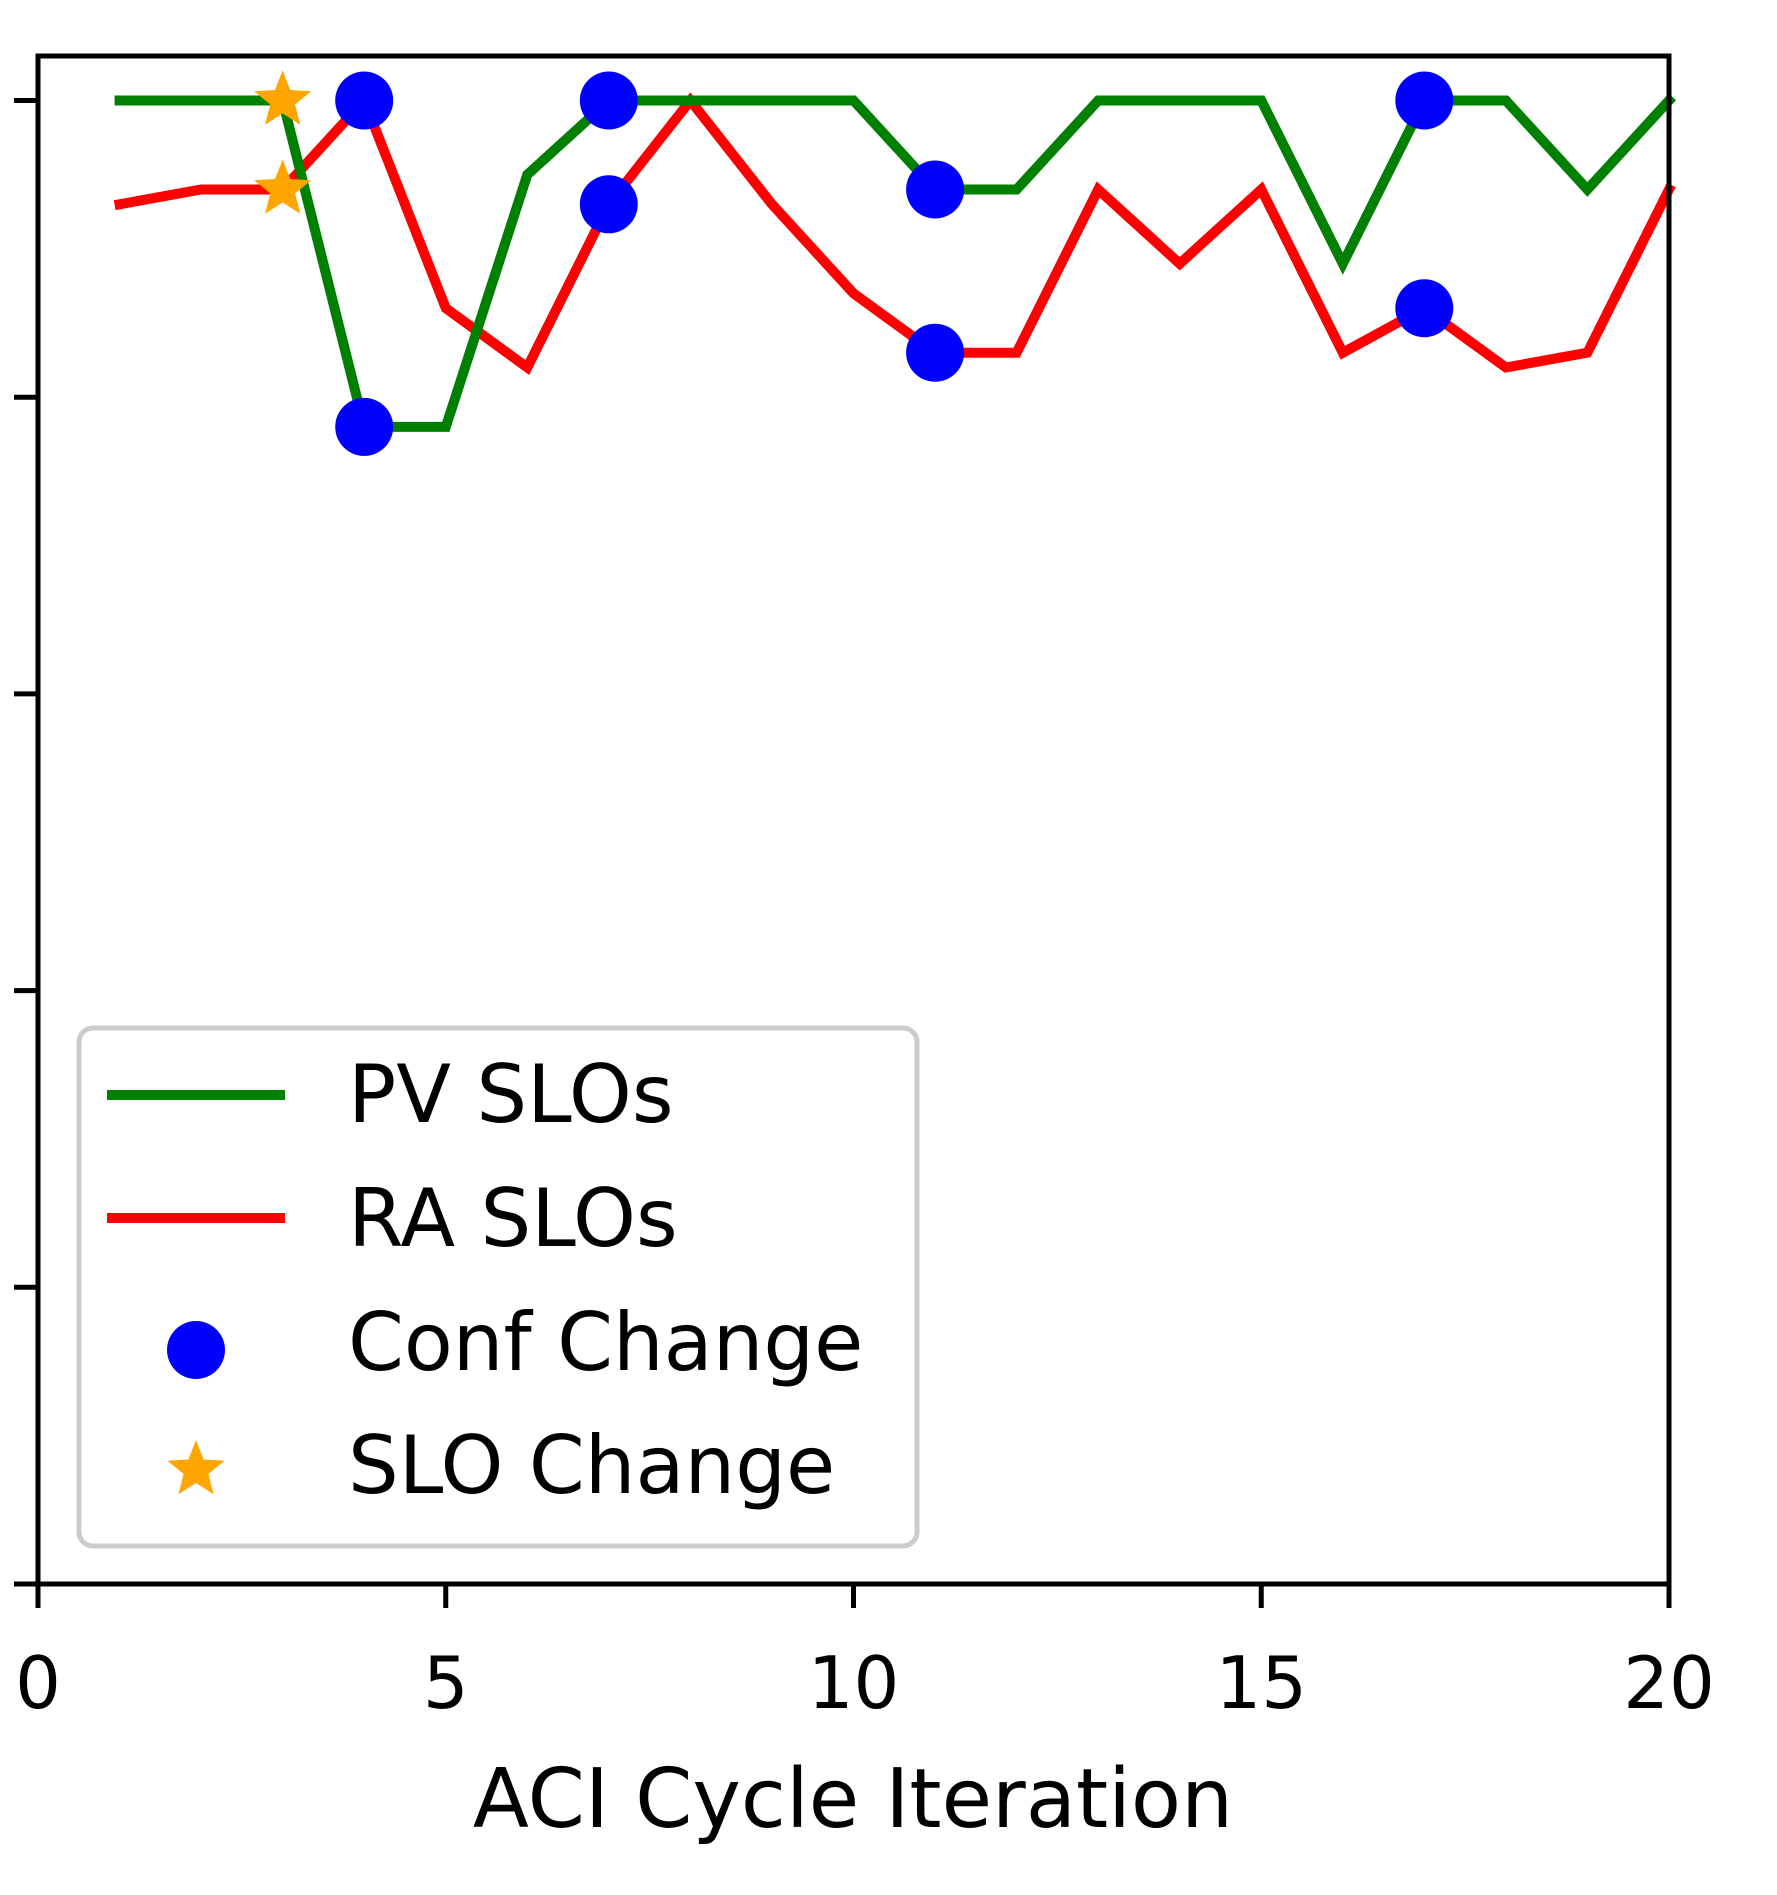 This screenshot has width=1777, height=1895. Describe the element at coordinates (1261, 1683) in the screenshot. I see `x-tick-label-15: 15` at that location.